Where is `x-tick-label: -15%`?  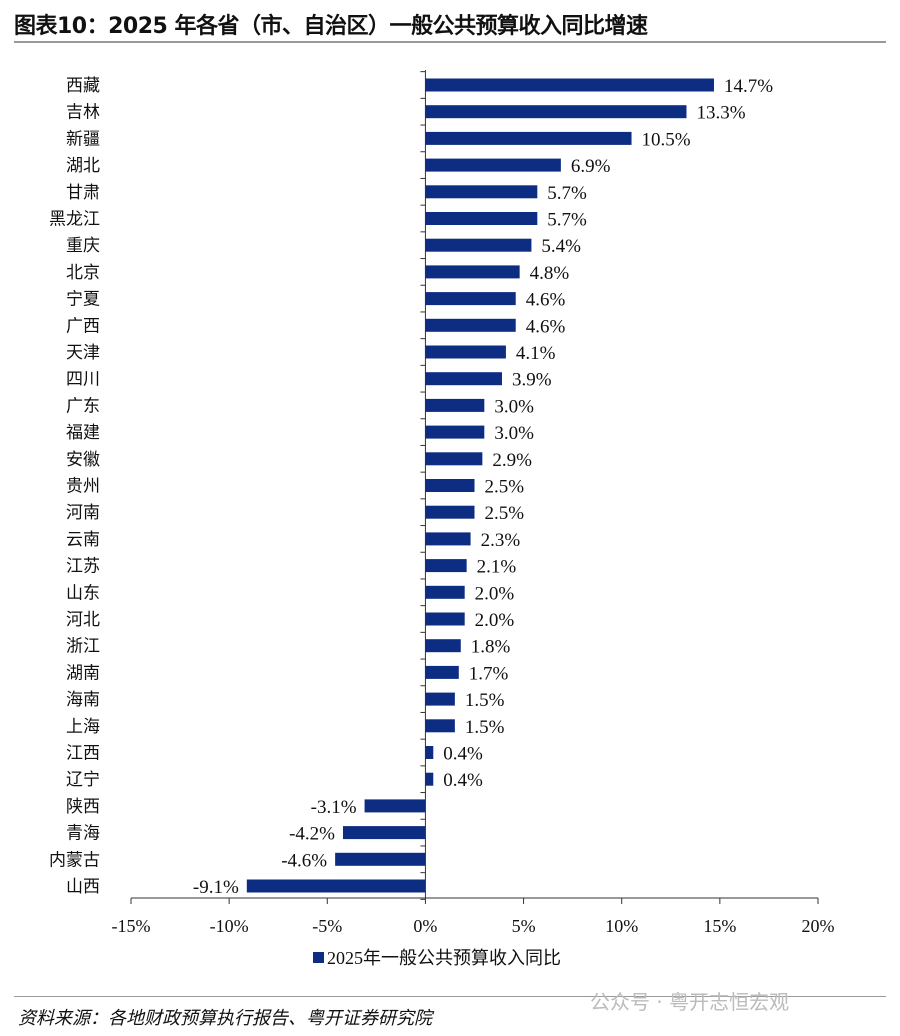
x-tick-label: -15% is located at coordinates (131, 926).